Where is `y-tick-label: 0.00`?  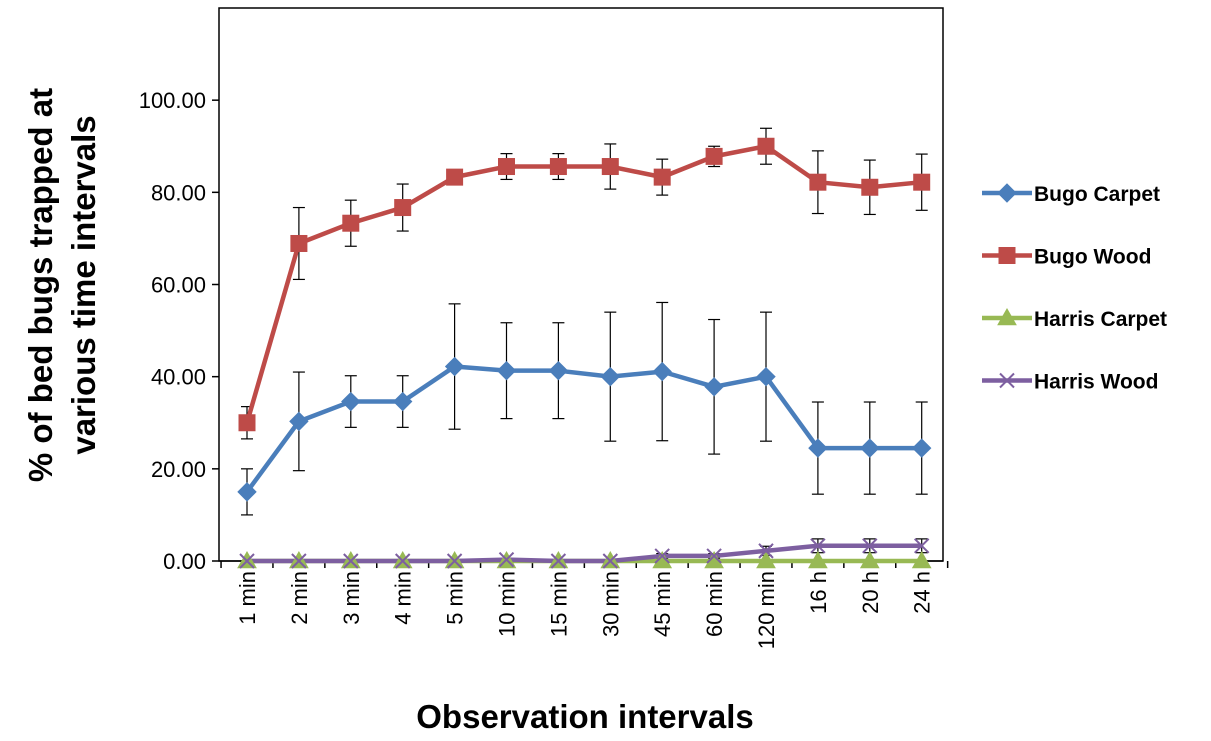 y-tick-label: 0.00 is located at coordinates (184, 561).